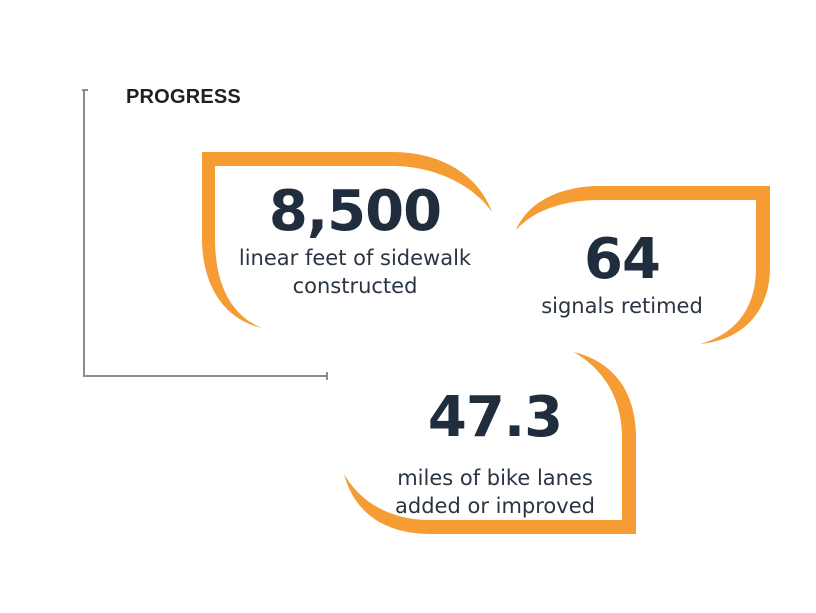 This screenshot has height=613, width=816. What do you see at coordinates (355, 286) in the screenshot?
I see `stat-sidewalk-desc-line2: constructed` at bounding box center [355, 286].